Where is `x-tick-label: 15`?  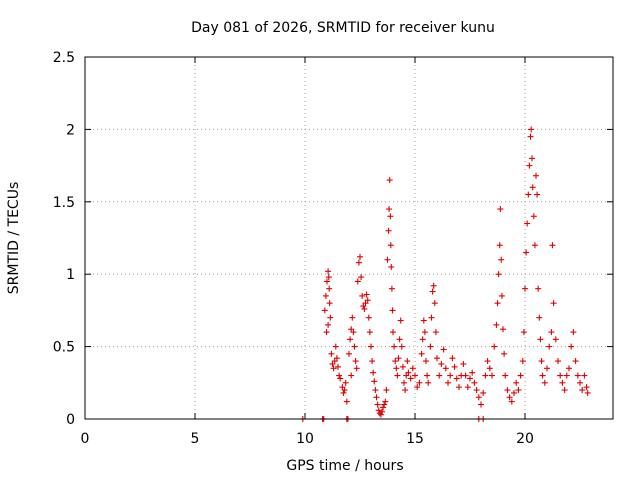
x-tick-label: 15 is located at coordinates (415, 439).